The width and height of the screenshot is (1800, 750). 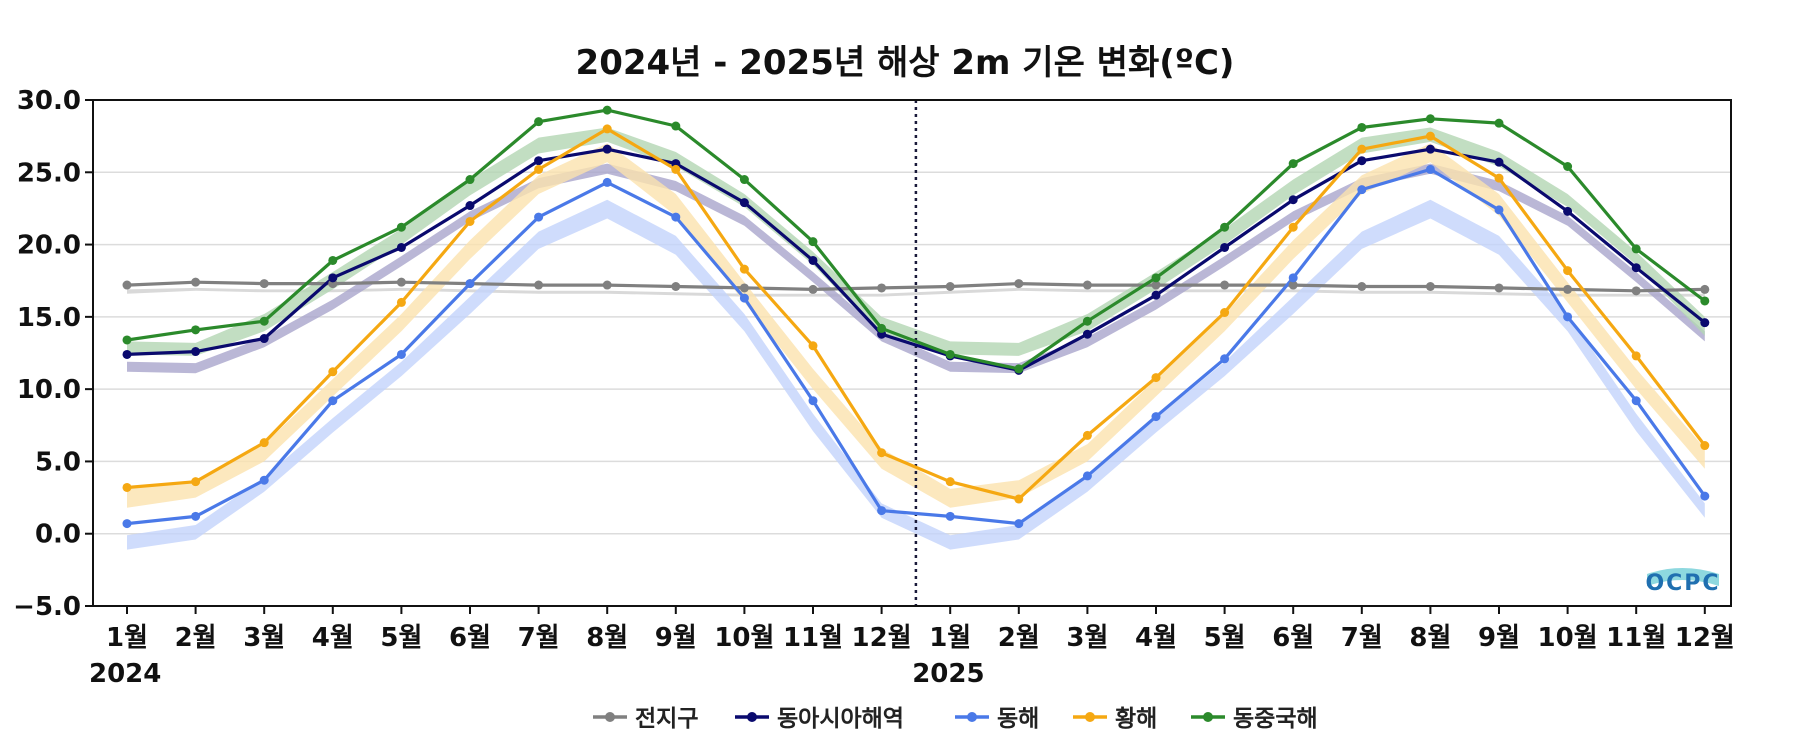 I want to click on x-tick-label: 4월, so click(x=1156, y=638).